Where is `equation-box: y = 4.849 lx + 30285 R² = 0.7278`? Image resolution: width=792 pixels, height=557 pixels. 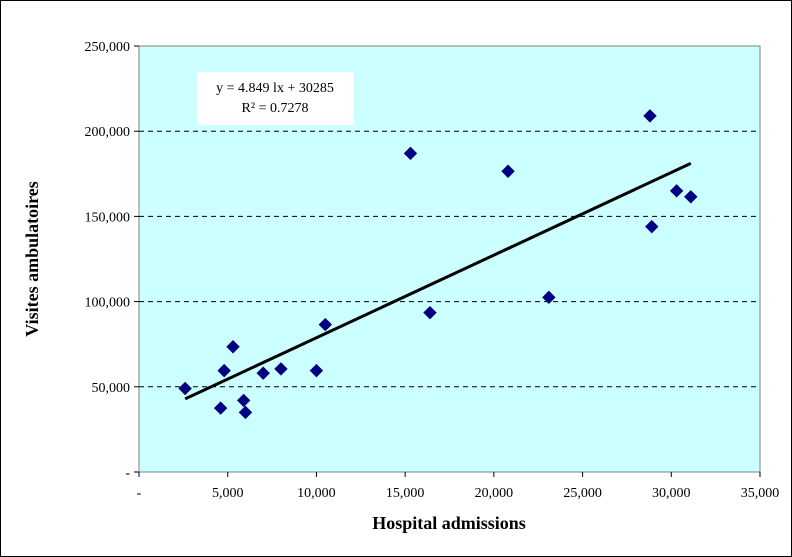
equation-box: y = 4.849 lx + 30285 R² = 0.7278 is located at coordinates (275, 98).